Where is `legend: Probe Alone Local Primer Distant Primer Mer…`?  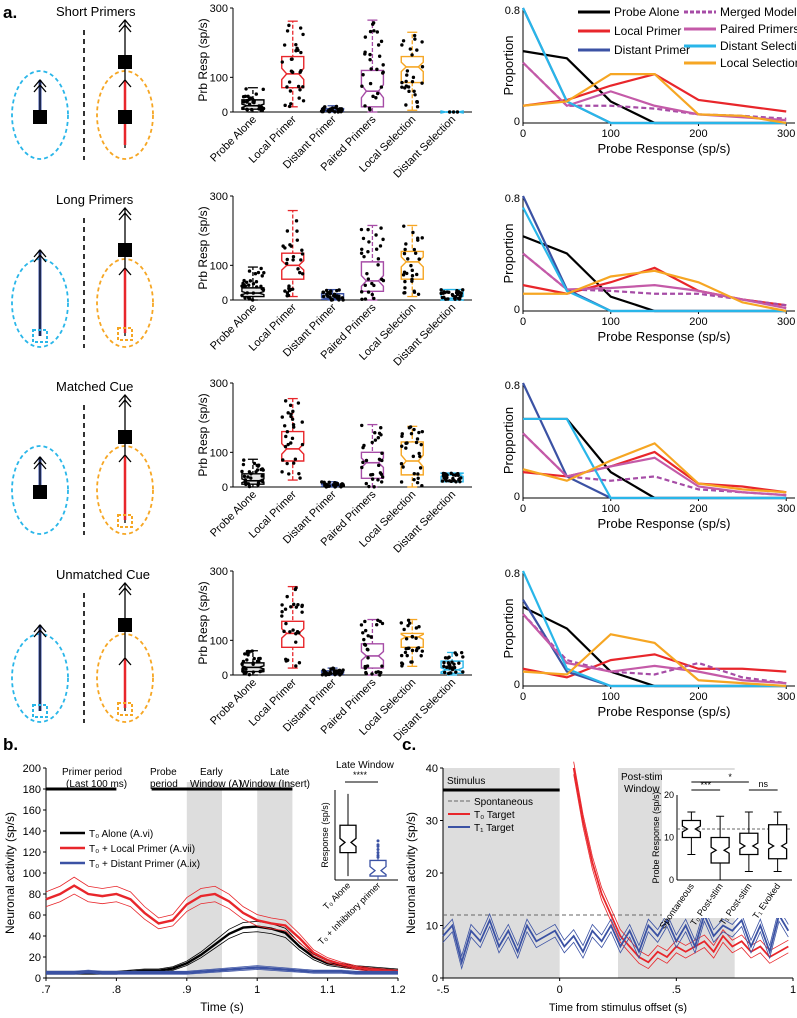
legend: Probe Alone Local Primer Distant Primer Mer… is located at coordinates (687, 37).